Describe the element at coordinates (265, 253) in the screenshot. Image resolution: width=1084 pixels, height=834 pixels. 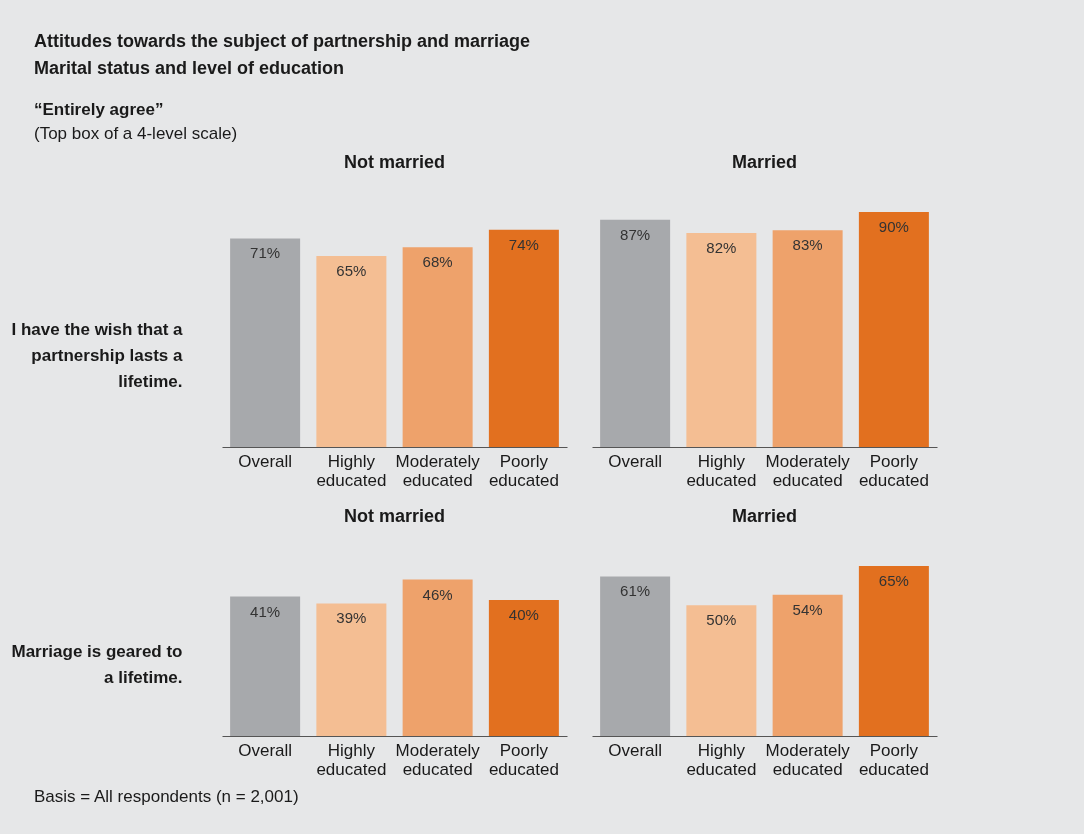
I see `data-label: 71%` at that location.